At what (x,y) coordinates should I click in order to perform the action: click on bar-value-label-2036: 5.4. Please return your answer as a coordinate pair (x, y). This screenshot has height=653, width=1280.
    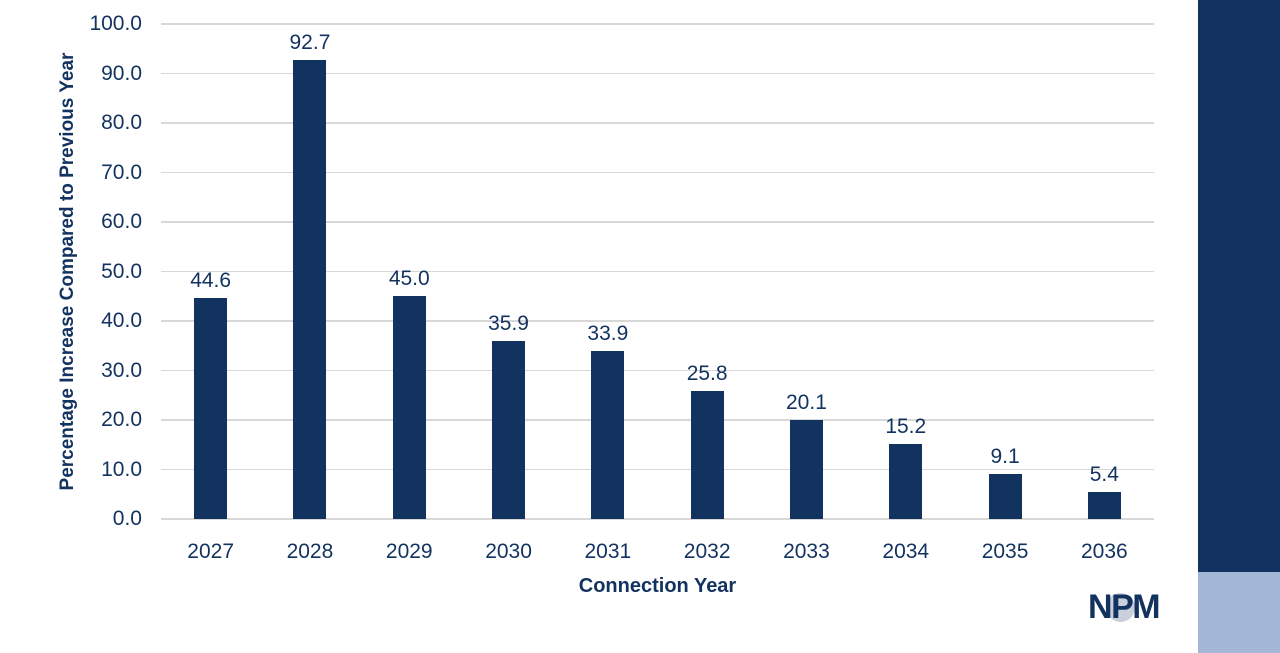
    Looking at the image, I should click on (1104, 475).